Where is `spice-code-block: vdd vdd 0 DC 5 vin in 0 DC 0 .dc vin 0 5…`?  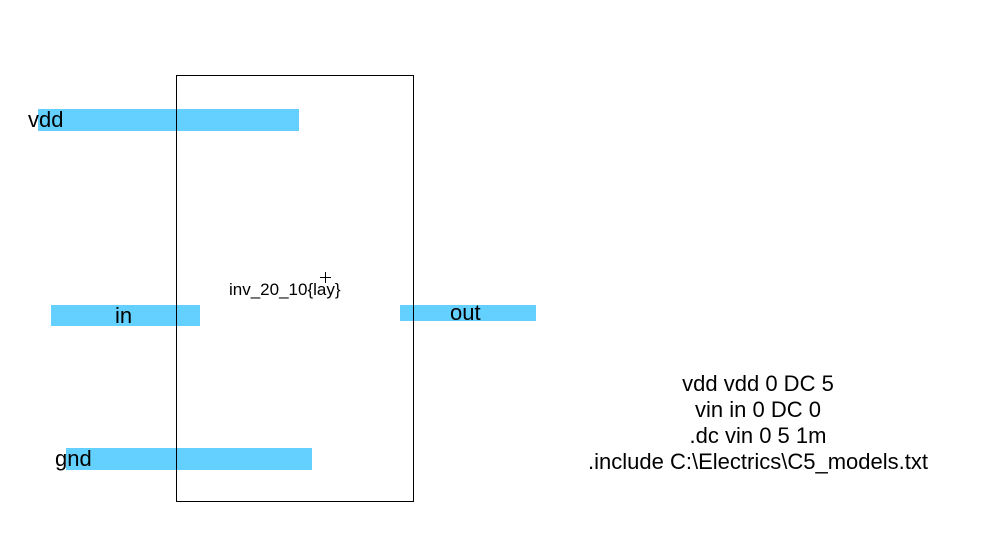
spice-code-block: vdd vdd 0 DC 5 vin in 0 DC 0 .dc vin 0 5… is located at coordinates (758, 423).